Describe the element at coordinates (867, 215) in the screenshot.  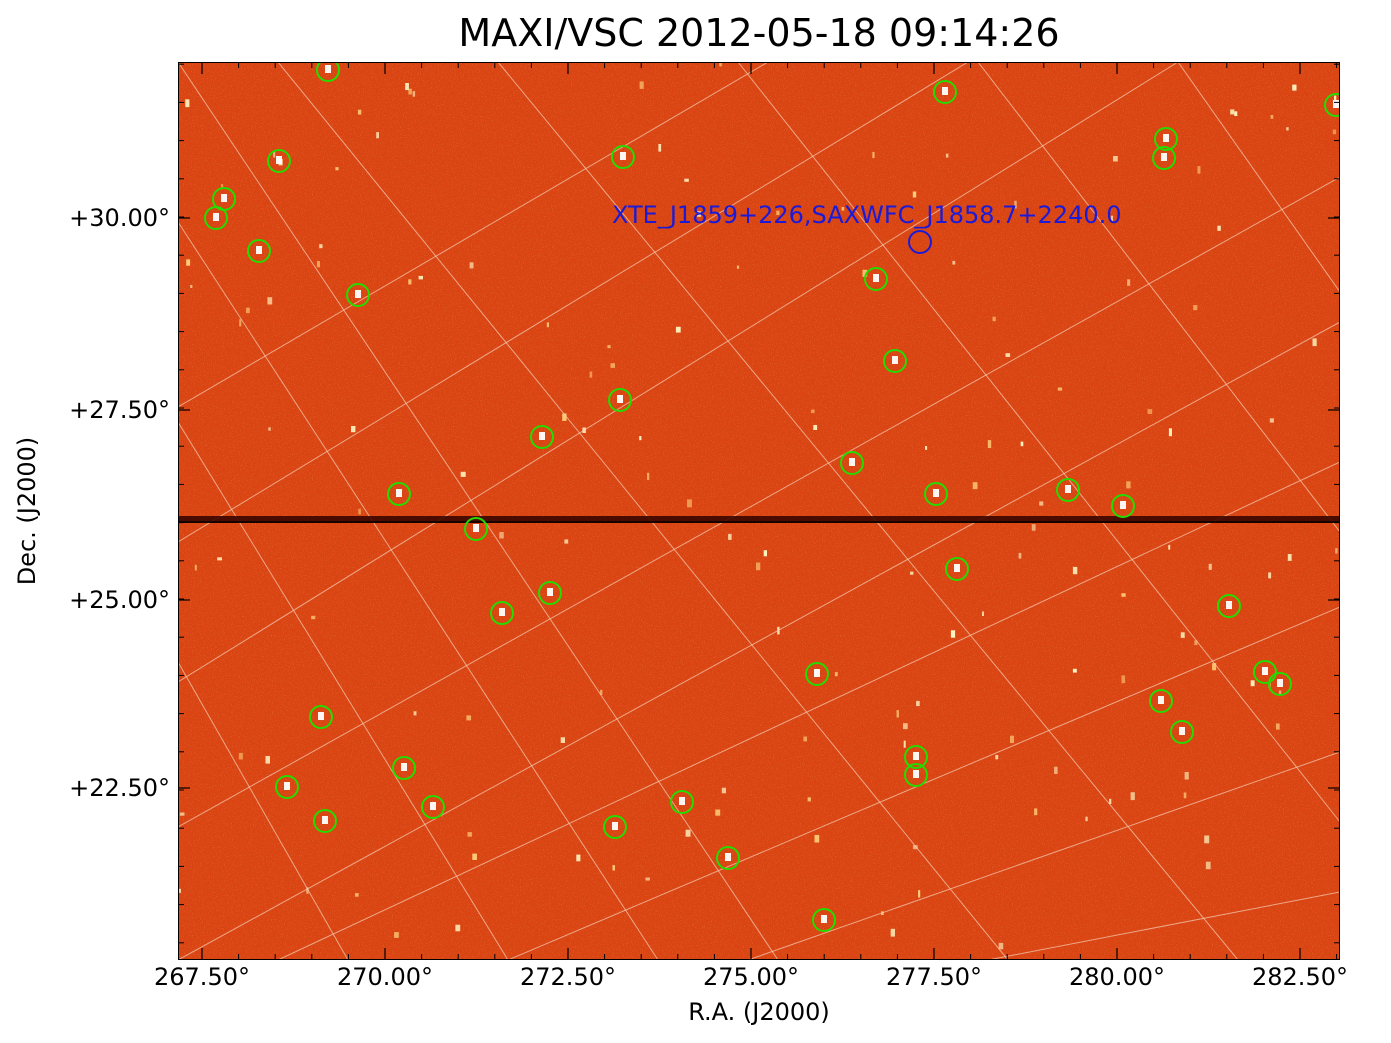
I see `target-source-label: XTE_J1859+226,SAXWFC_J1858.7+2240.0` at that location.